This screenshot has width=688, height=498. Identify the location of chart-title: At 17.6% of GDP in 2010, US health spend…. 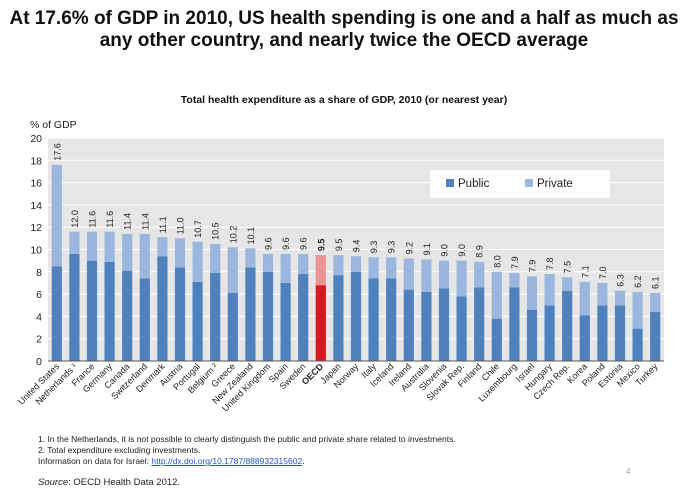
(344, 29).